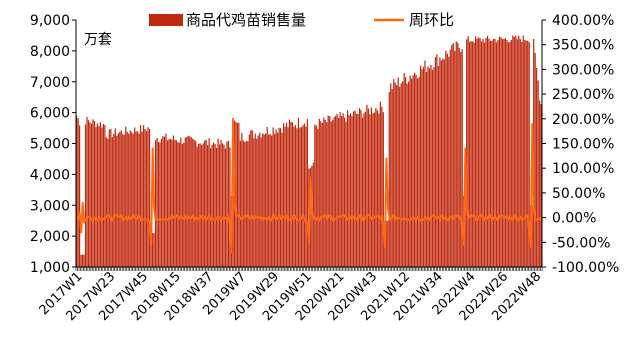 The width and height of the screenshot is (637, 349). What do you see at coordinates (50, 206) in the screenshot?
I see `y-left-tick-label: 3,000` at bounding box center [50, 206].